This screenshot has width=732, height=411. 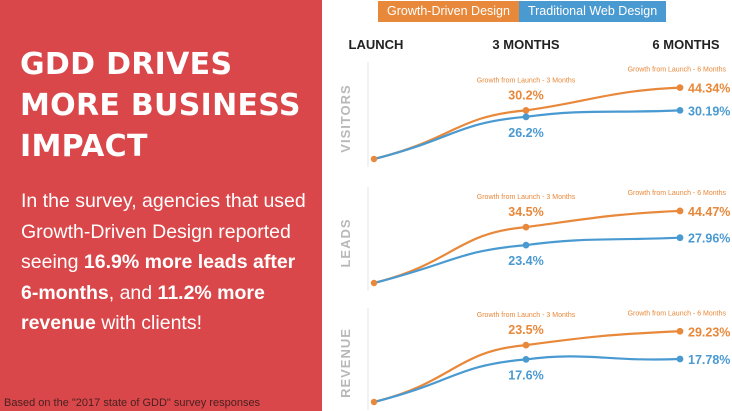 I want to click on column-label: 3 MONTHS, so click(x=526, y=44).